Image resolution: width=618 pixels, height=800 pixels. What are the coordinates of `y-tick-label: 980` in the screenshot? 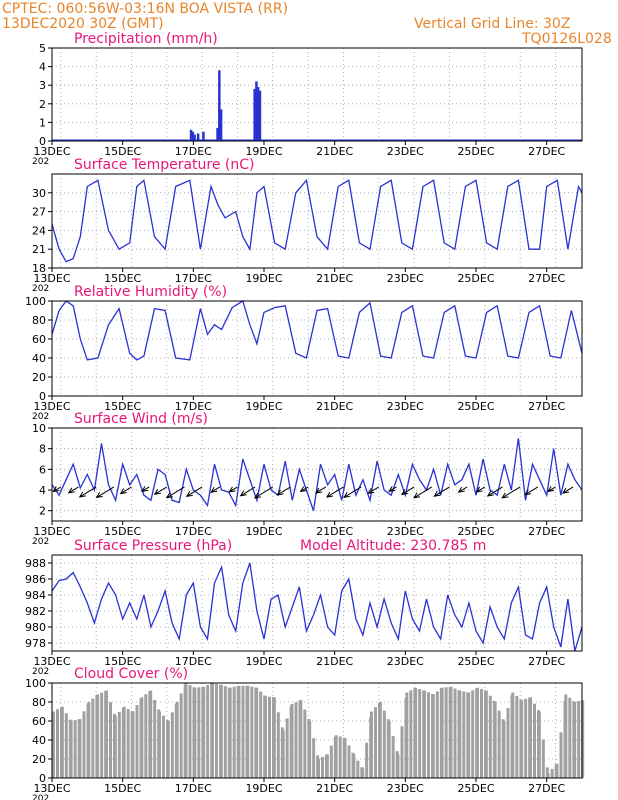 It's located at (35, 627).